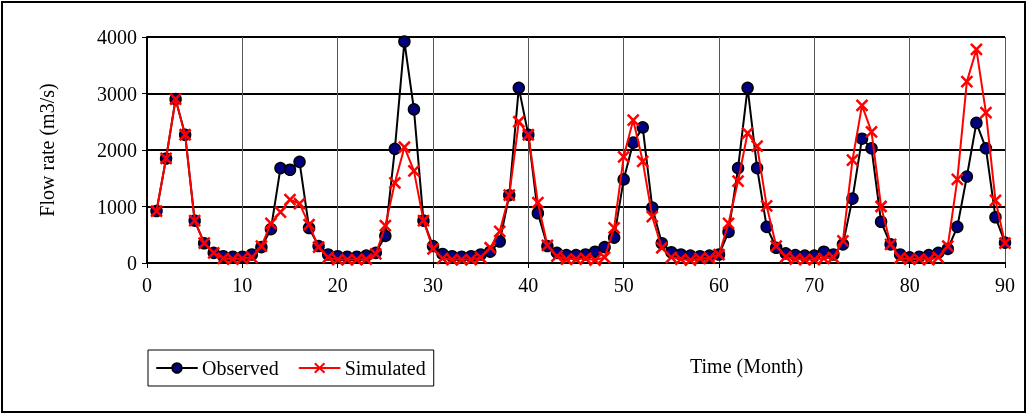 This screenshot has height=414, width=1027. Describe the element at coordinates (132, 263) in the screenshot. I see `y-tick-label: 0` at that location.